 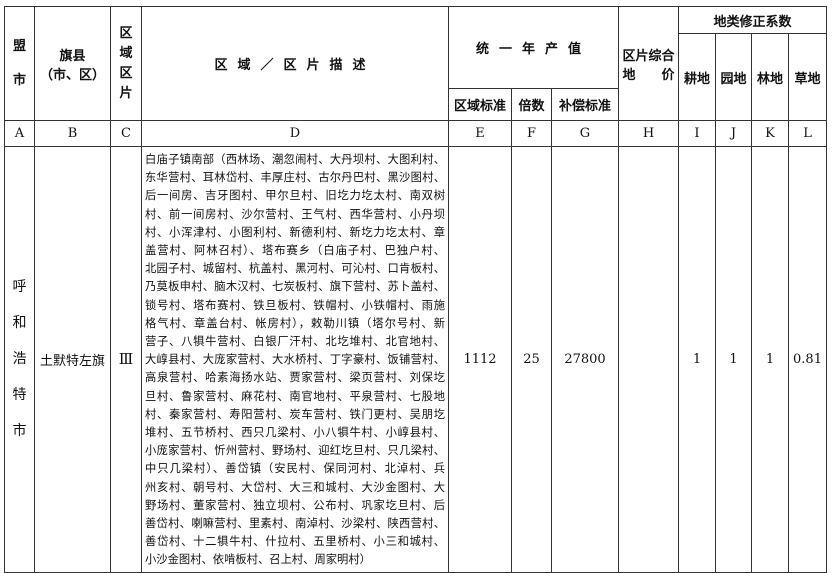 I want to click on description-line: 白庙子镇南部（西林场、潮忽闹村、大丹坝村、大图利村、, so click(x=295, y=159).